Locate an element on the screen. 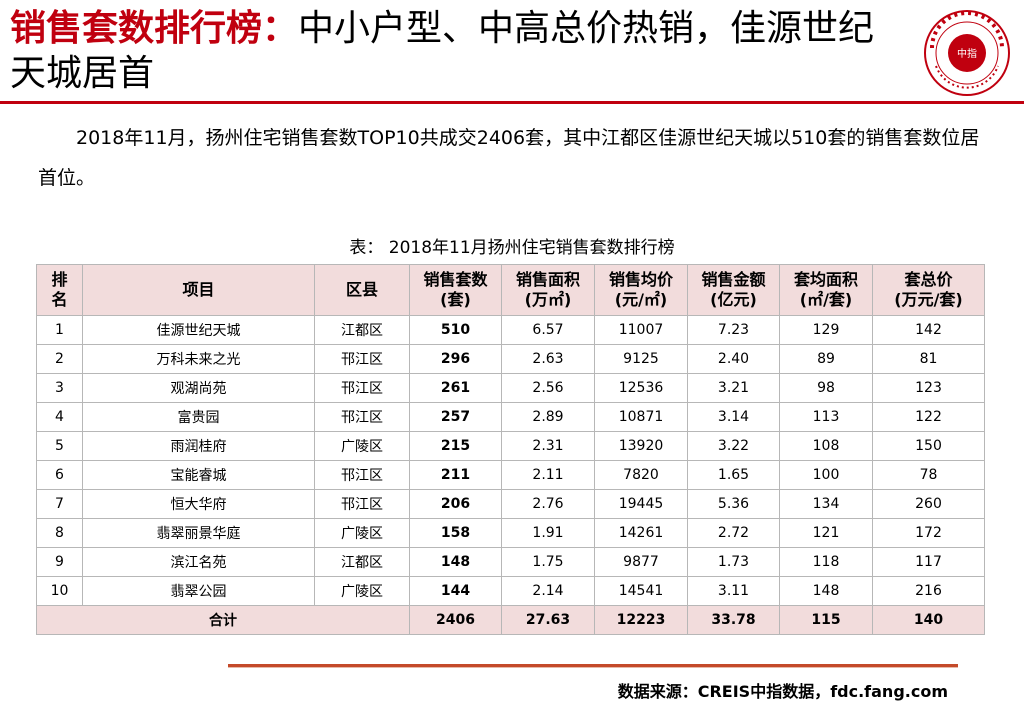  table-row: 1 佳源世纪天城 江都区 510 6.57 11007 7.23 129 142 is located at coordinates (510, 330).